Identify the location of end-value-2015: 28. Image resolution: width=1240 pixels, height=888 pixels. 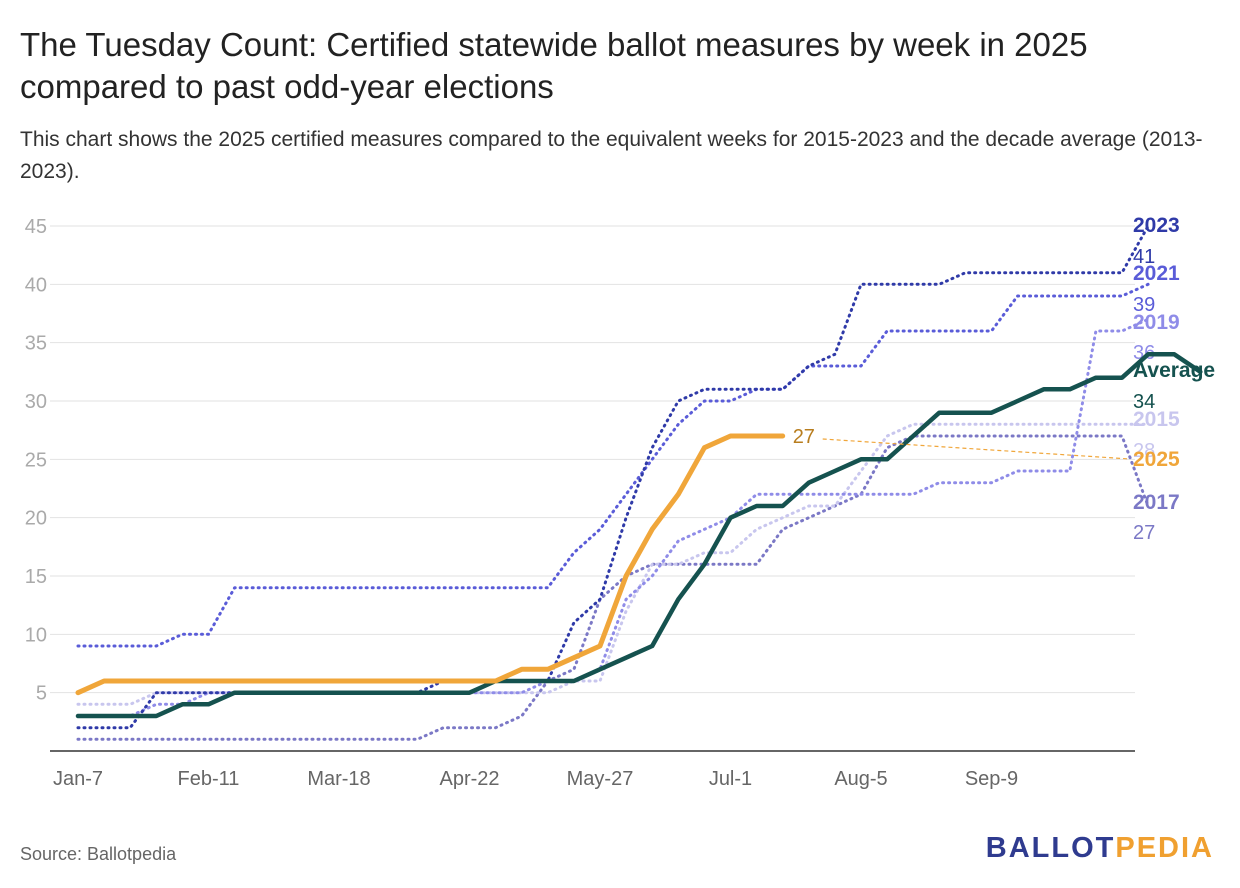
(1144, 451).